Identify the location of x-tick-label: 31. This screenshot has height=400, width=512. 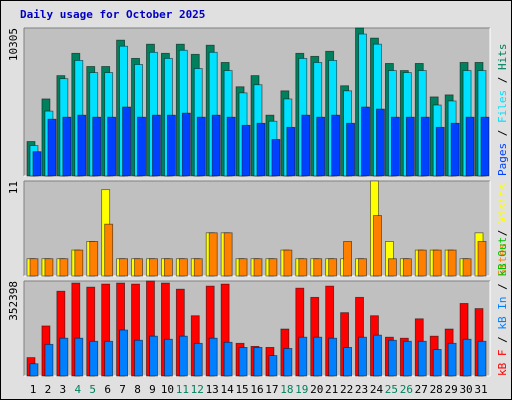
(480, 389).